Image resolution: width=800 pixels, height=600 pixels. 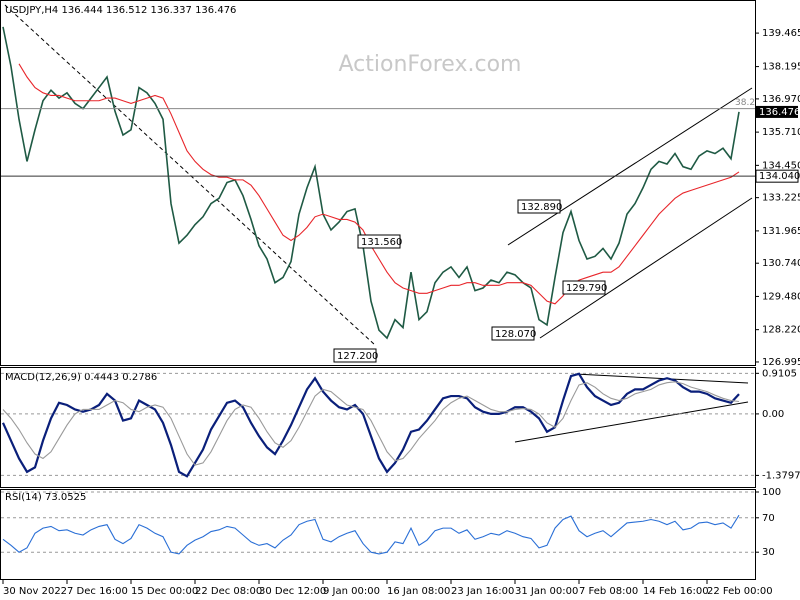 What do you see at coordinates (781, 296) in the screenshot?
I see `y-tick-label: 129.480` at bounding box center [781, 296].